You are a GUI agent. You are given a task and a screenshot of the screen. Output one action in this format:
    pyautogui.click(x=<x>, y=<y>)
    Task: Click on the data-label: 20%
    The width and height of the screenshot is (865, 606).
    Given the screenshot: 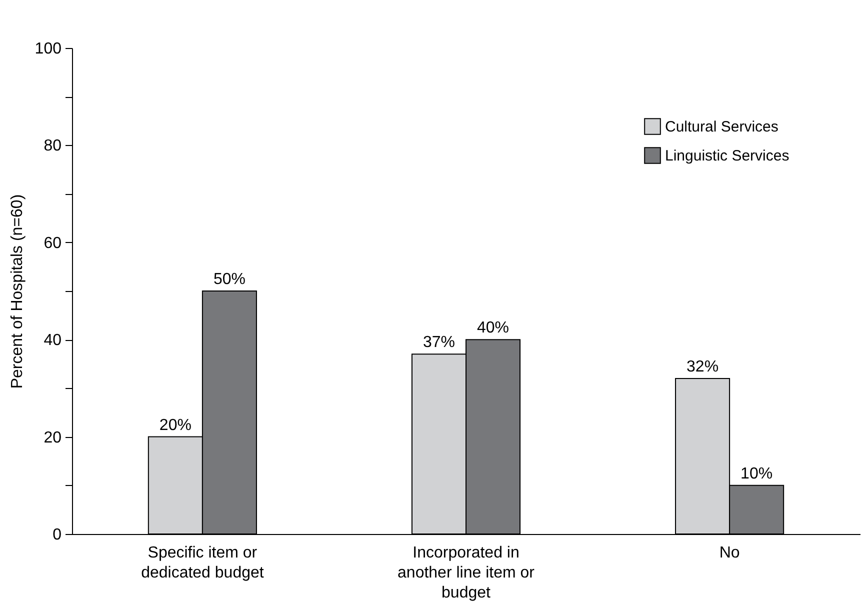 What is the action you would take?
    pyautogui.click(x=175, y=425)
    